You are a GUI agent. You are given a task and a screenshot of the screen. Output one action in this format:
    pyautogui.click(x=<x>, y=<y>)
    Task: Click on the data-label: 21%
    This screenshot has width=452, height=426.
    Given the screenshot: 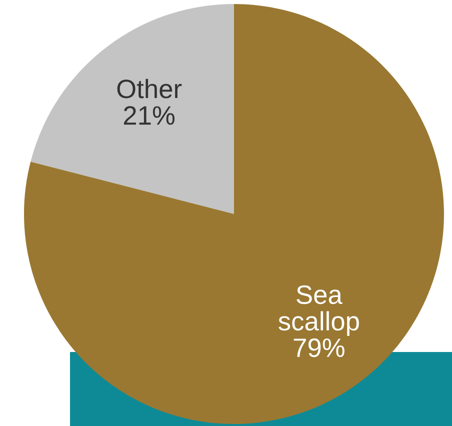 What is the action you would take?
    pyautogui.click(x=149, y=115)
    